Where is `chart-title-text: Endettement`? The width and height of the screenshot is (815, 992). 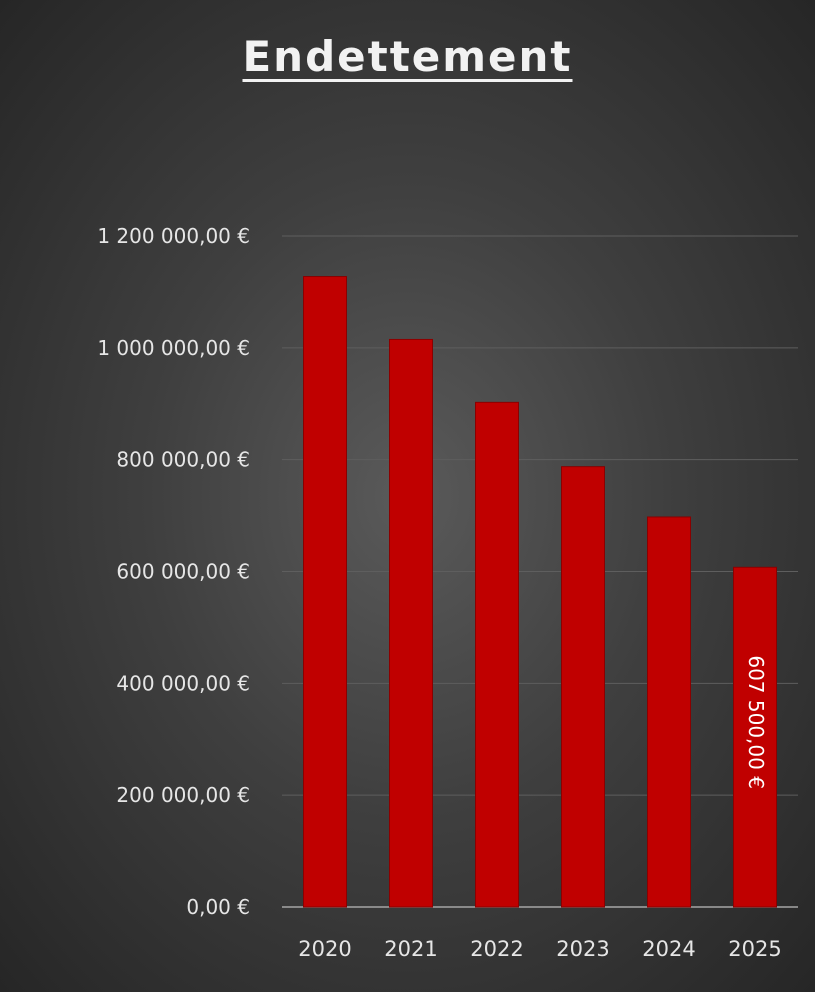
chart-title-text: Endettement is located at coordinates (407, 56).